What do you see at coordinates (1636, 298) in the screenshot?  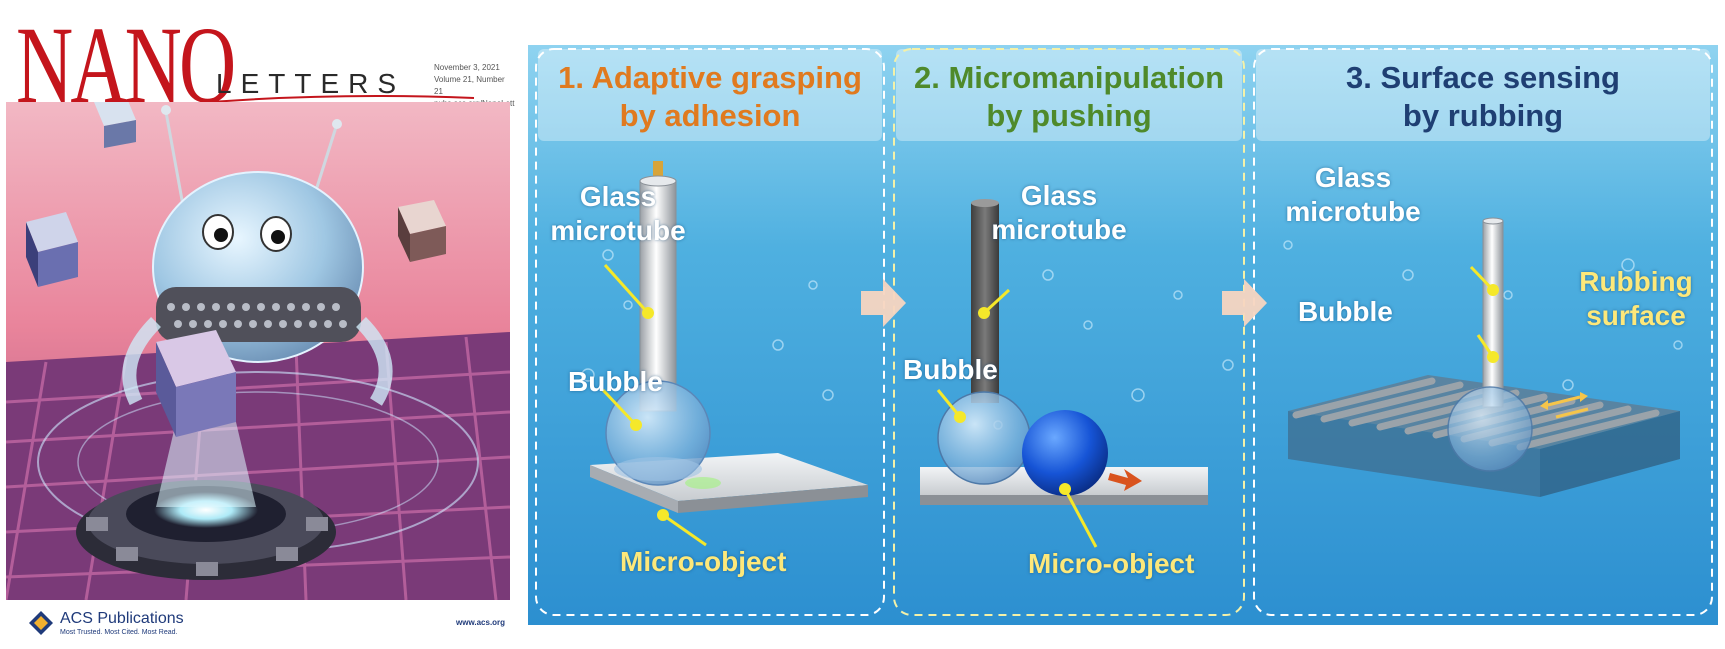 I see `panel-3-surface-label: Rubbing surface` at bounding box center [1636, 298].